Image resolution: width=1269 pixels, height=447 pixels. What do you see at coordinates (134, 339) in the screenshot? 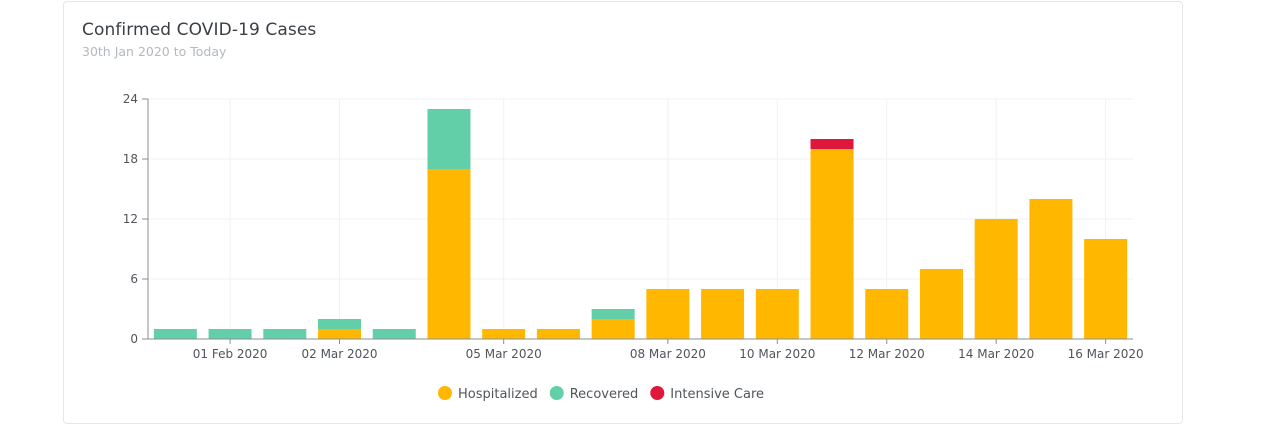
I see `y-tick-label: 0` at bounding box center [134, 339].